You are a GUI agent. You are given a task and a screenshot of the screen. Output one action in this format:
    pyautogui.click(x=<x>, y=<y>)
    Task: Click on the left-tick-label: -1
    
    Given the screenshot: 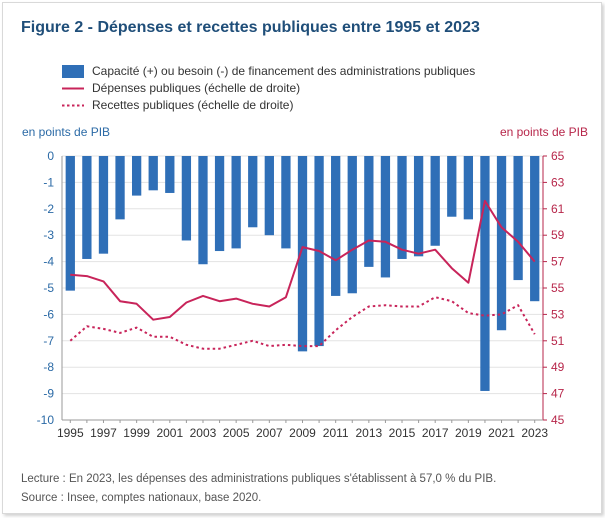 What is the action you would take?
    pyautogui.click(x=48, y=182)
    